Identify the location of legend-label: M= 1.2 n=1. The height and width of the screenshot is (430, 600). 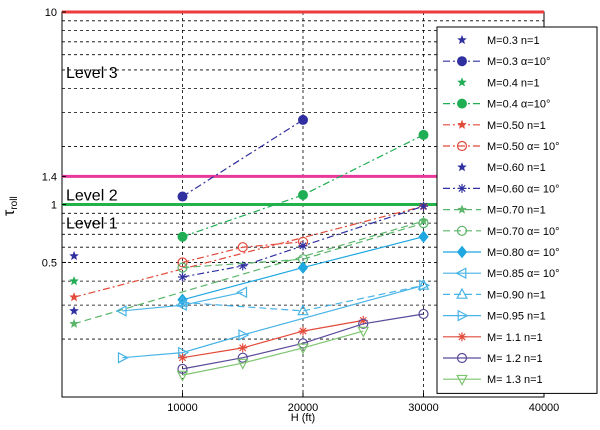
(515, 359).